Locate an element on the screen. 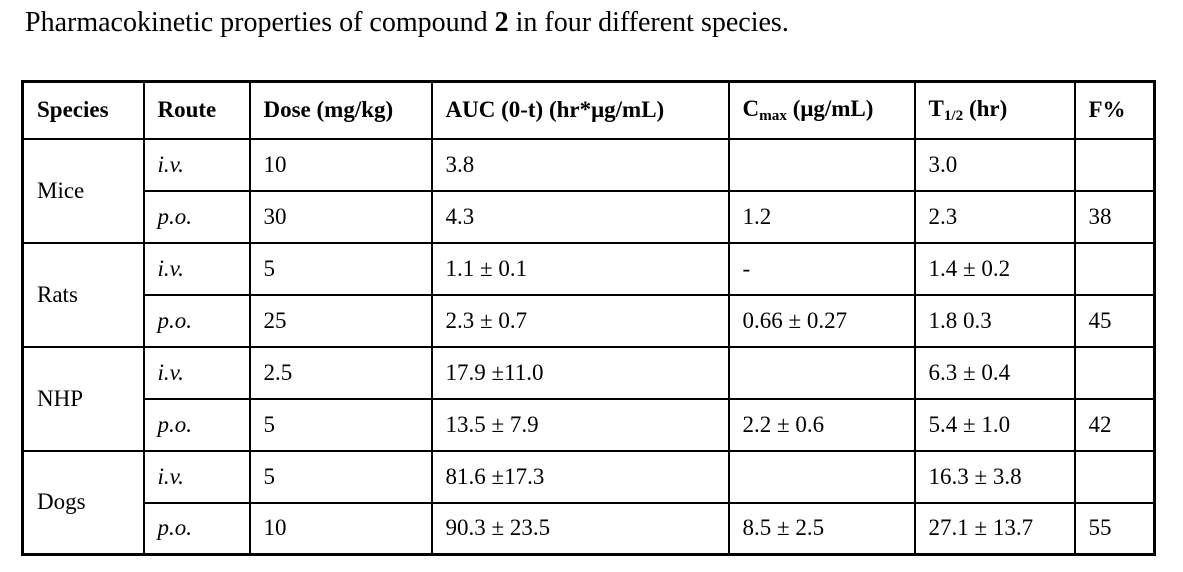  cell-auc: 13.5 ± 7.9 is located at coordinates (580, 424).